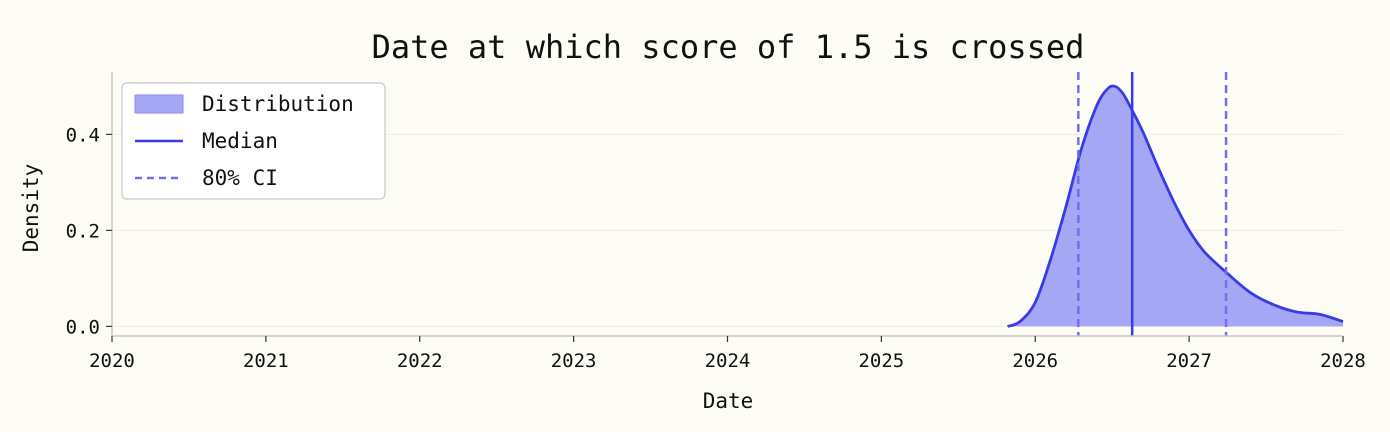 The image size is (1390, 432). What do you see at coordinates (1189, 361) in the screenshot?
I see `x-tick-label-7: 2027` at bounding box center [1189, 361].